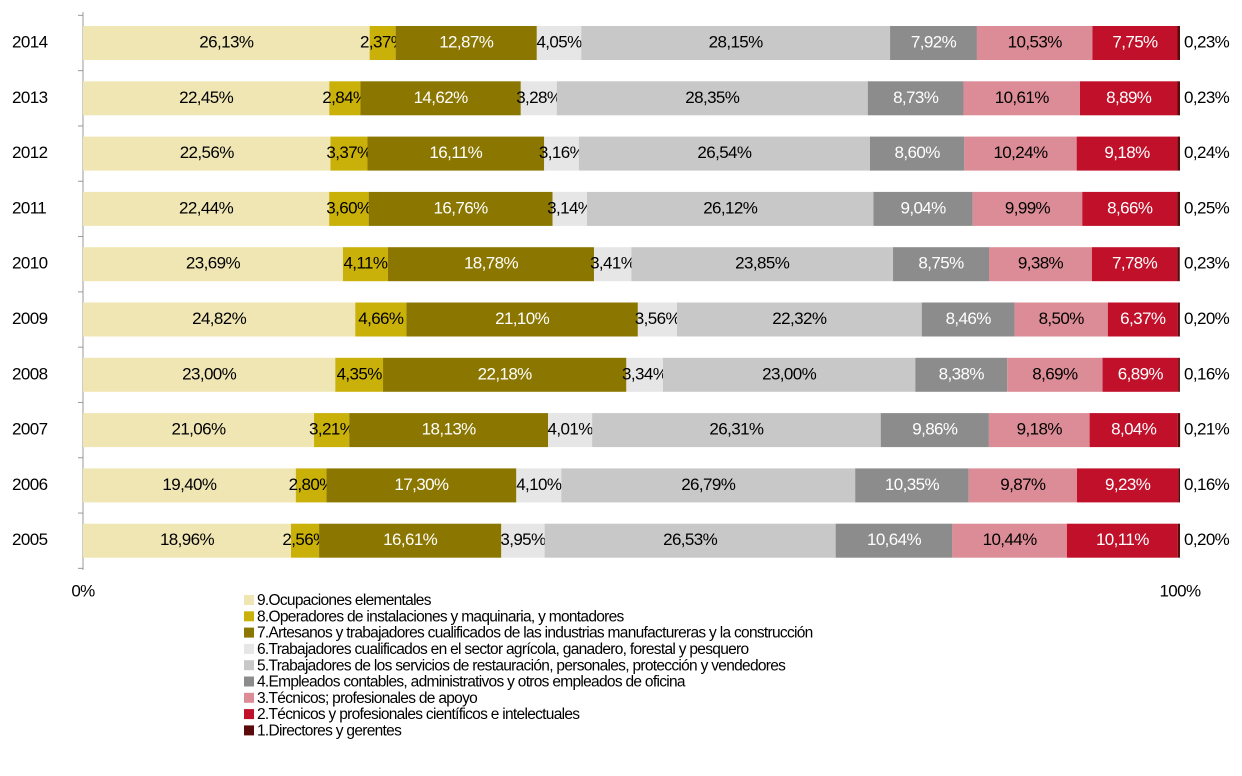 This screenshot has width=1242, height=776. What do you see at coordinates (29, 207) in the screenshot?
I see `y-tick-label: 2011` at bounding box center [29, 207].